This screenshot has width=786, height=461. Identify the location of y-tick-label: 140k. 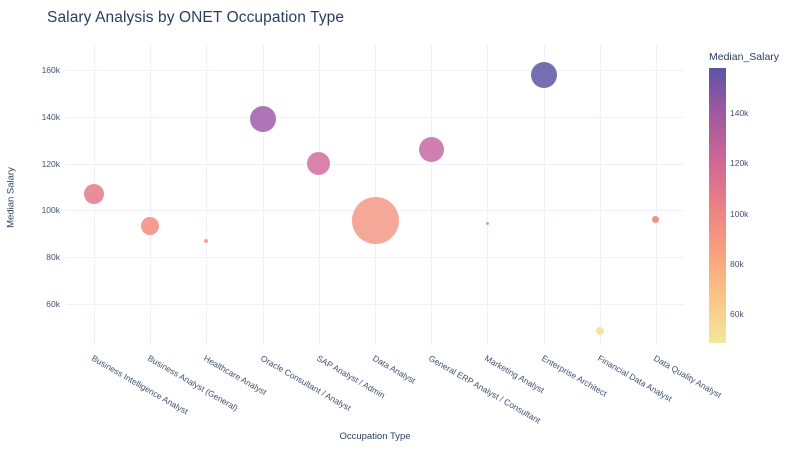
(50, 116).